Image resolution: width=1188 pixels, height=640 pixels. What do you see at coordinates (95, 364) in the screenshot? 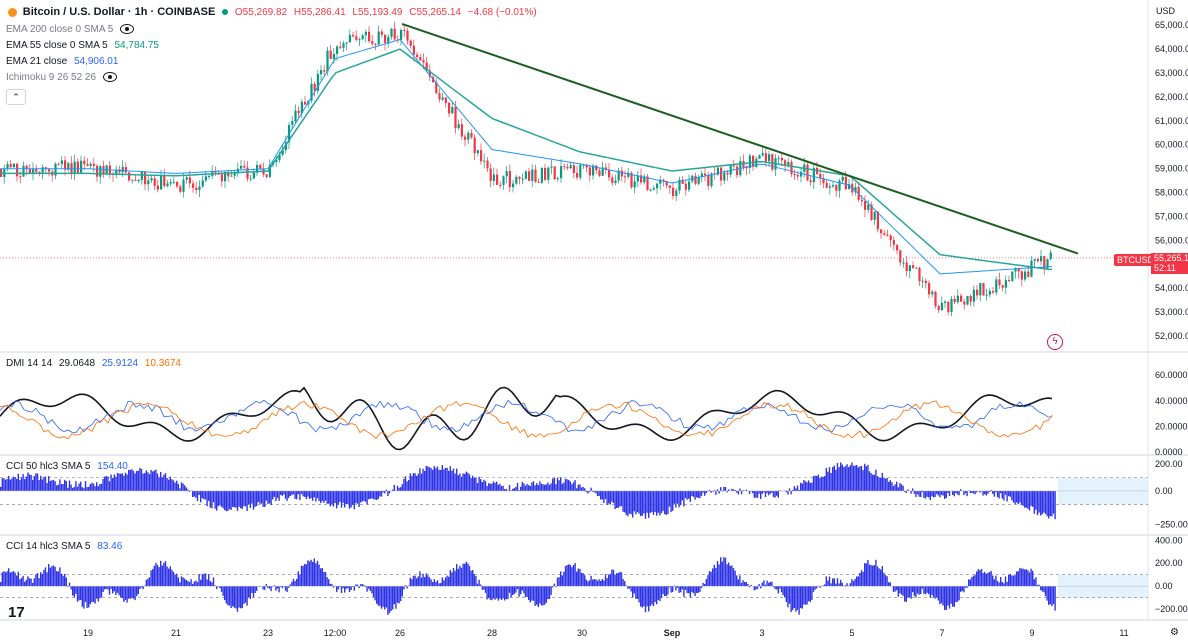
I see `legend-dmi: DMI 14 14 29.0648 25.9124 10.3674` at bounding box center [95, 364].